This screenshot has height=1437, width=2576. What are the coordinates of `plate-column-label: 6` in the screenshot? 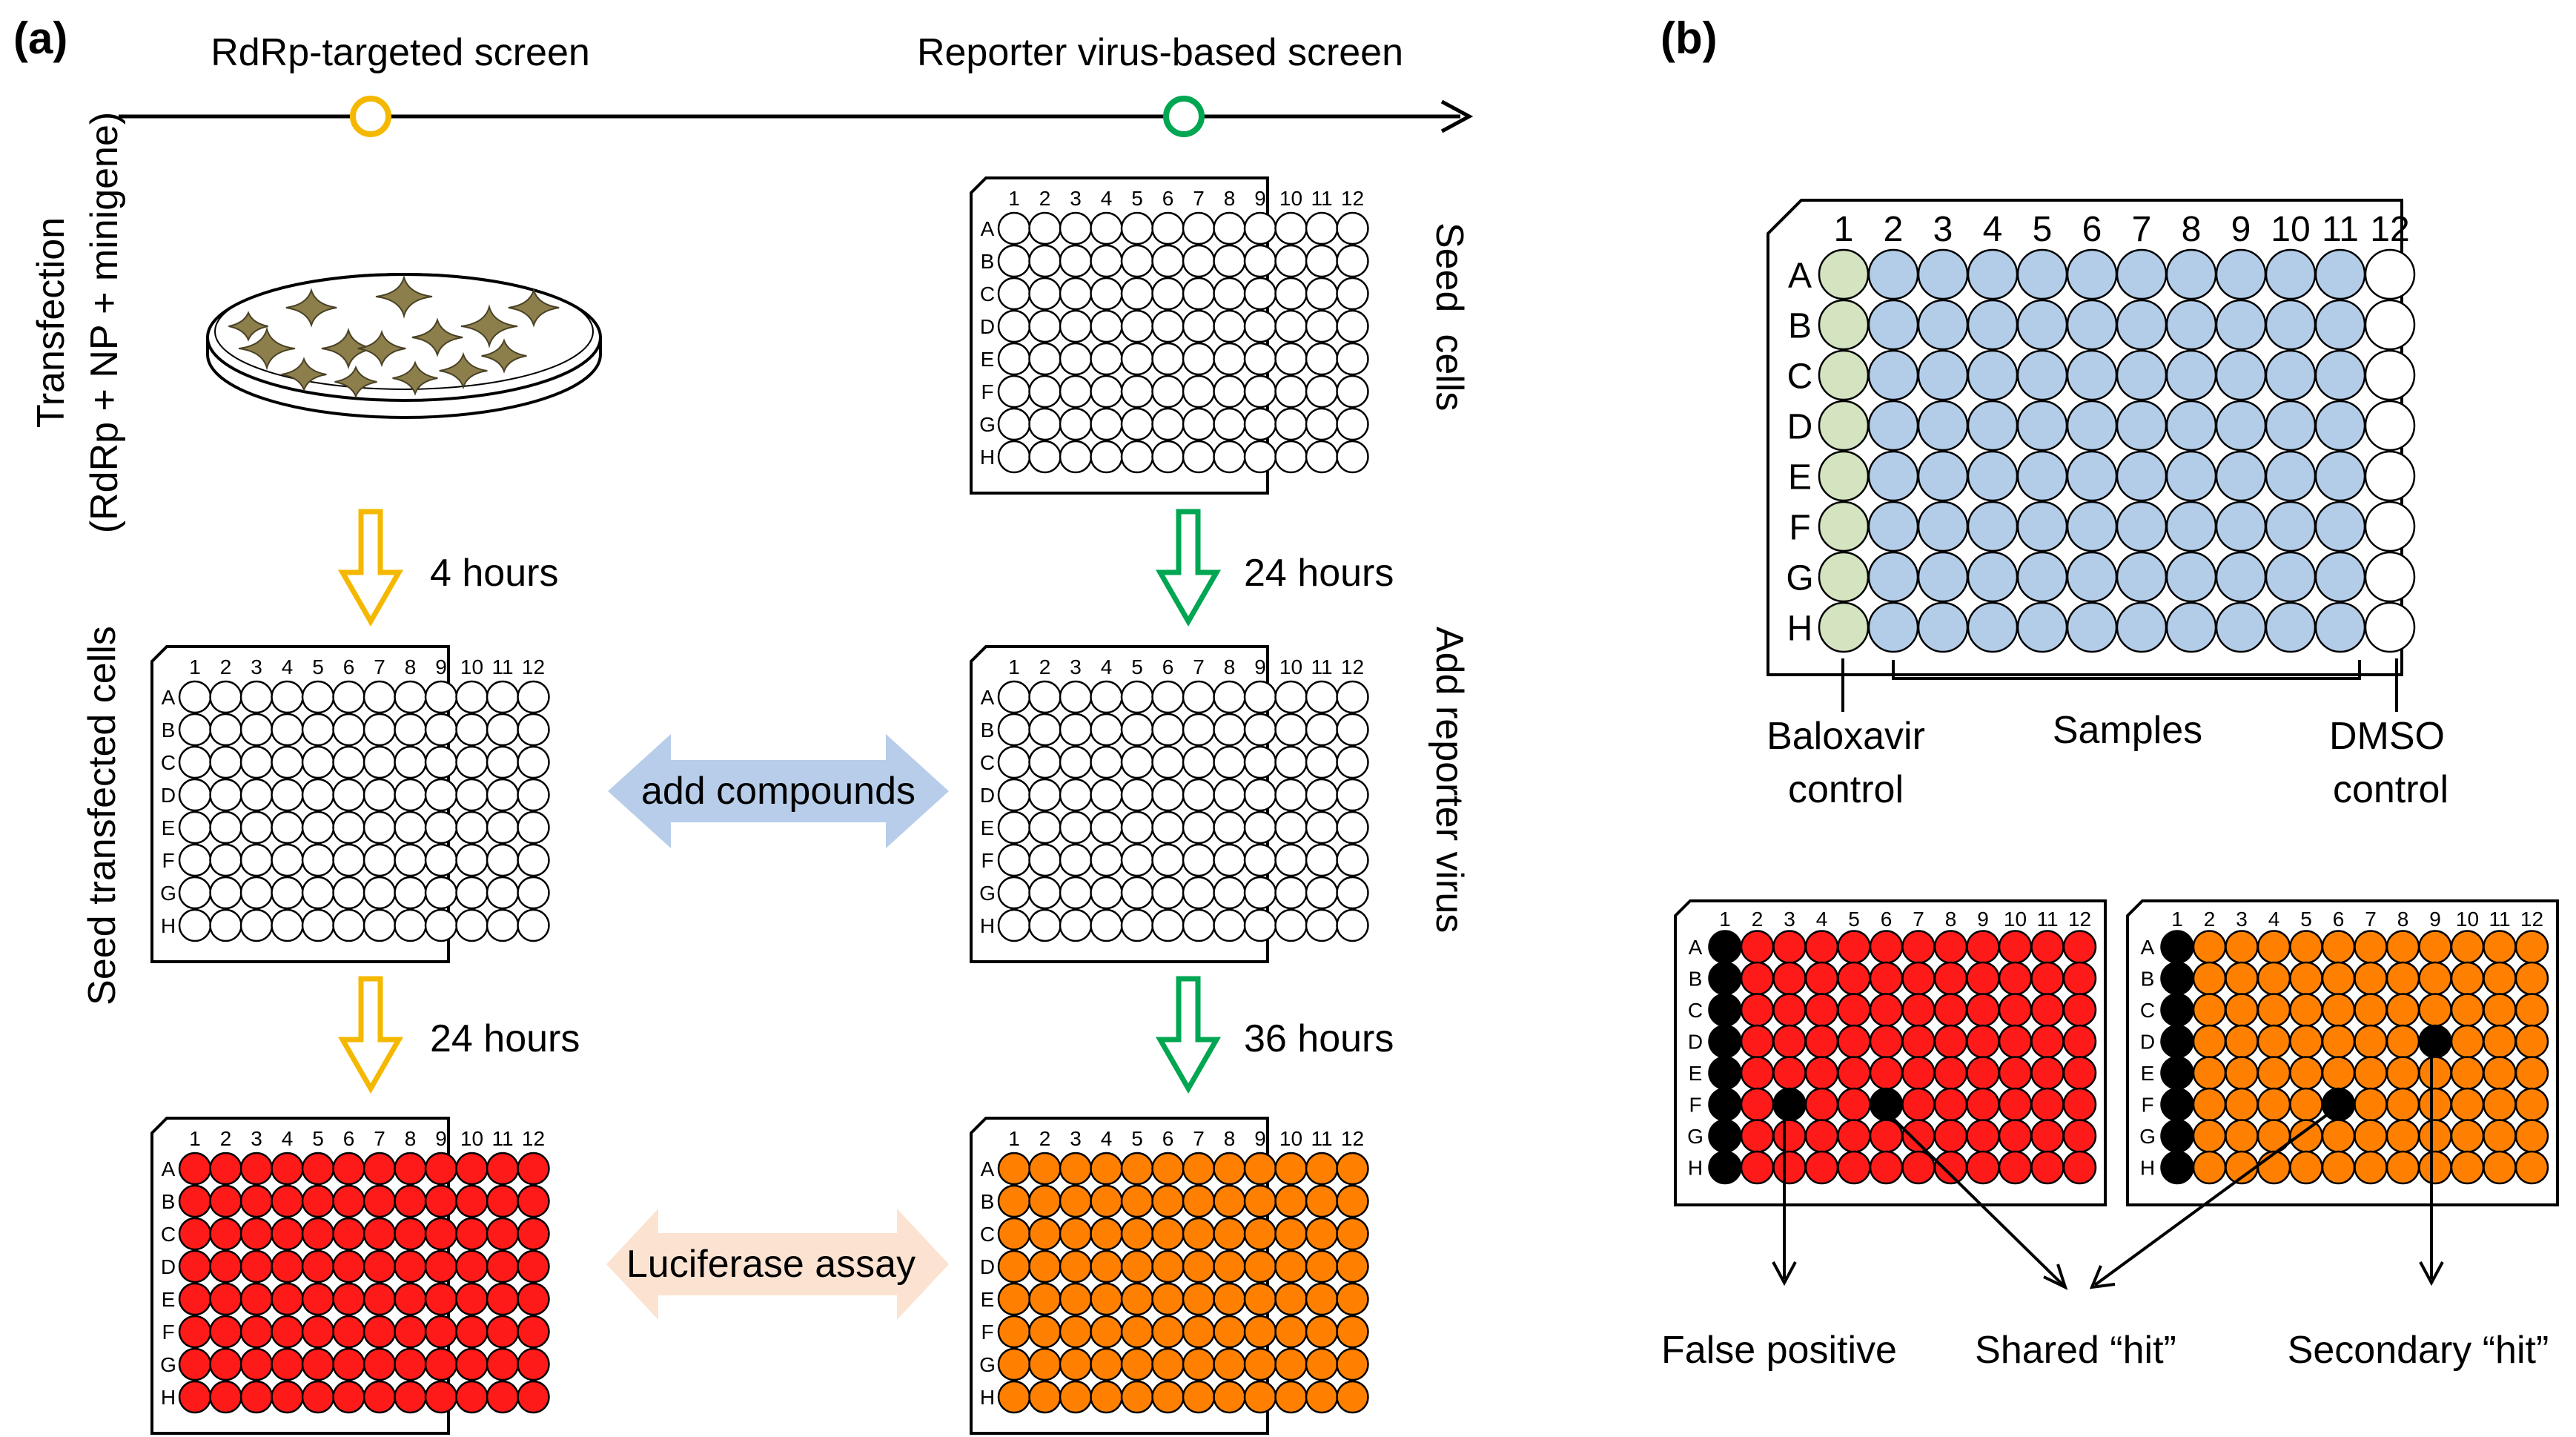 It's located at (1168, 1138).